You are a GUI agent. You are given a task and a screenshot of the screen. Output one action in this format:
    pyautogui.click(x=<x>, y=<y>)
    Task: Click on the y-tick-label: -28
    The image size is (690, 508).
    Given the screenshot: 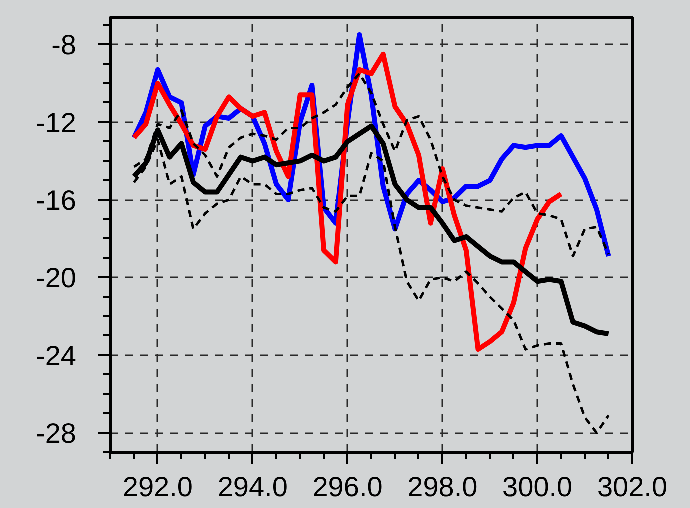 What is the action you would take?
    pyautogui.click(x=56, y=434)
    